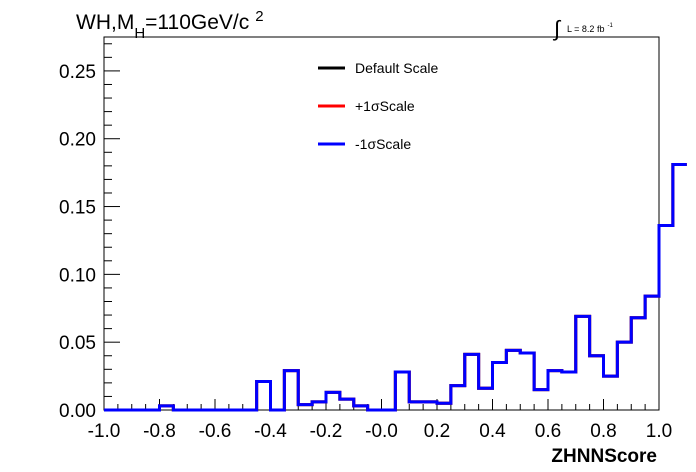 The image size is (696, 472). Describe the element at coordinates (380, 420) in the screenshot. I see `x-axis: -1.0 -0.8 -0.6 -0.4 -0.2 -0.0 0.2 0.4 0.6 0.8 1.0` at that location.